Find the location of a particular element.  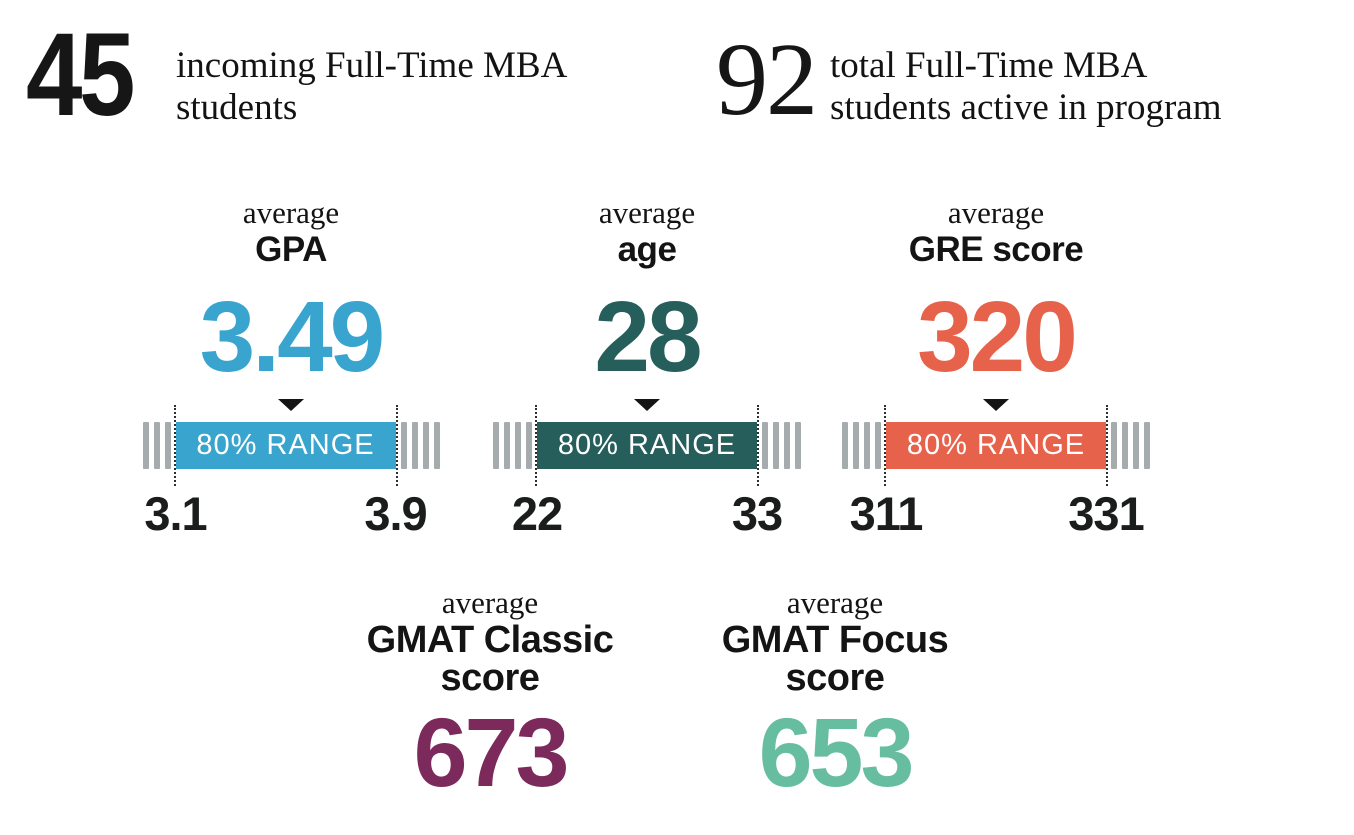

stat-title-age: age is located at coordinates (647, 249).